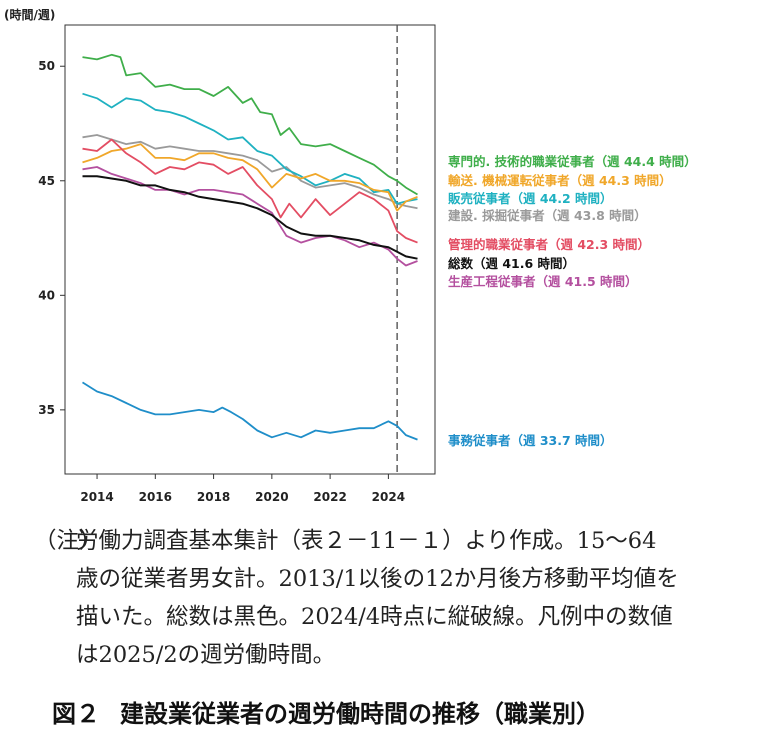 The width and height of the screenshot is (761, 734). Describe the element at coordinates (213, 497) in the screenshot. I see `x-tick-label: 2018` at that location.